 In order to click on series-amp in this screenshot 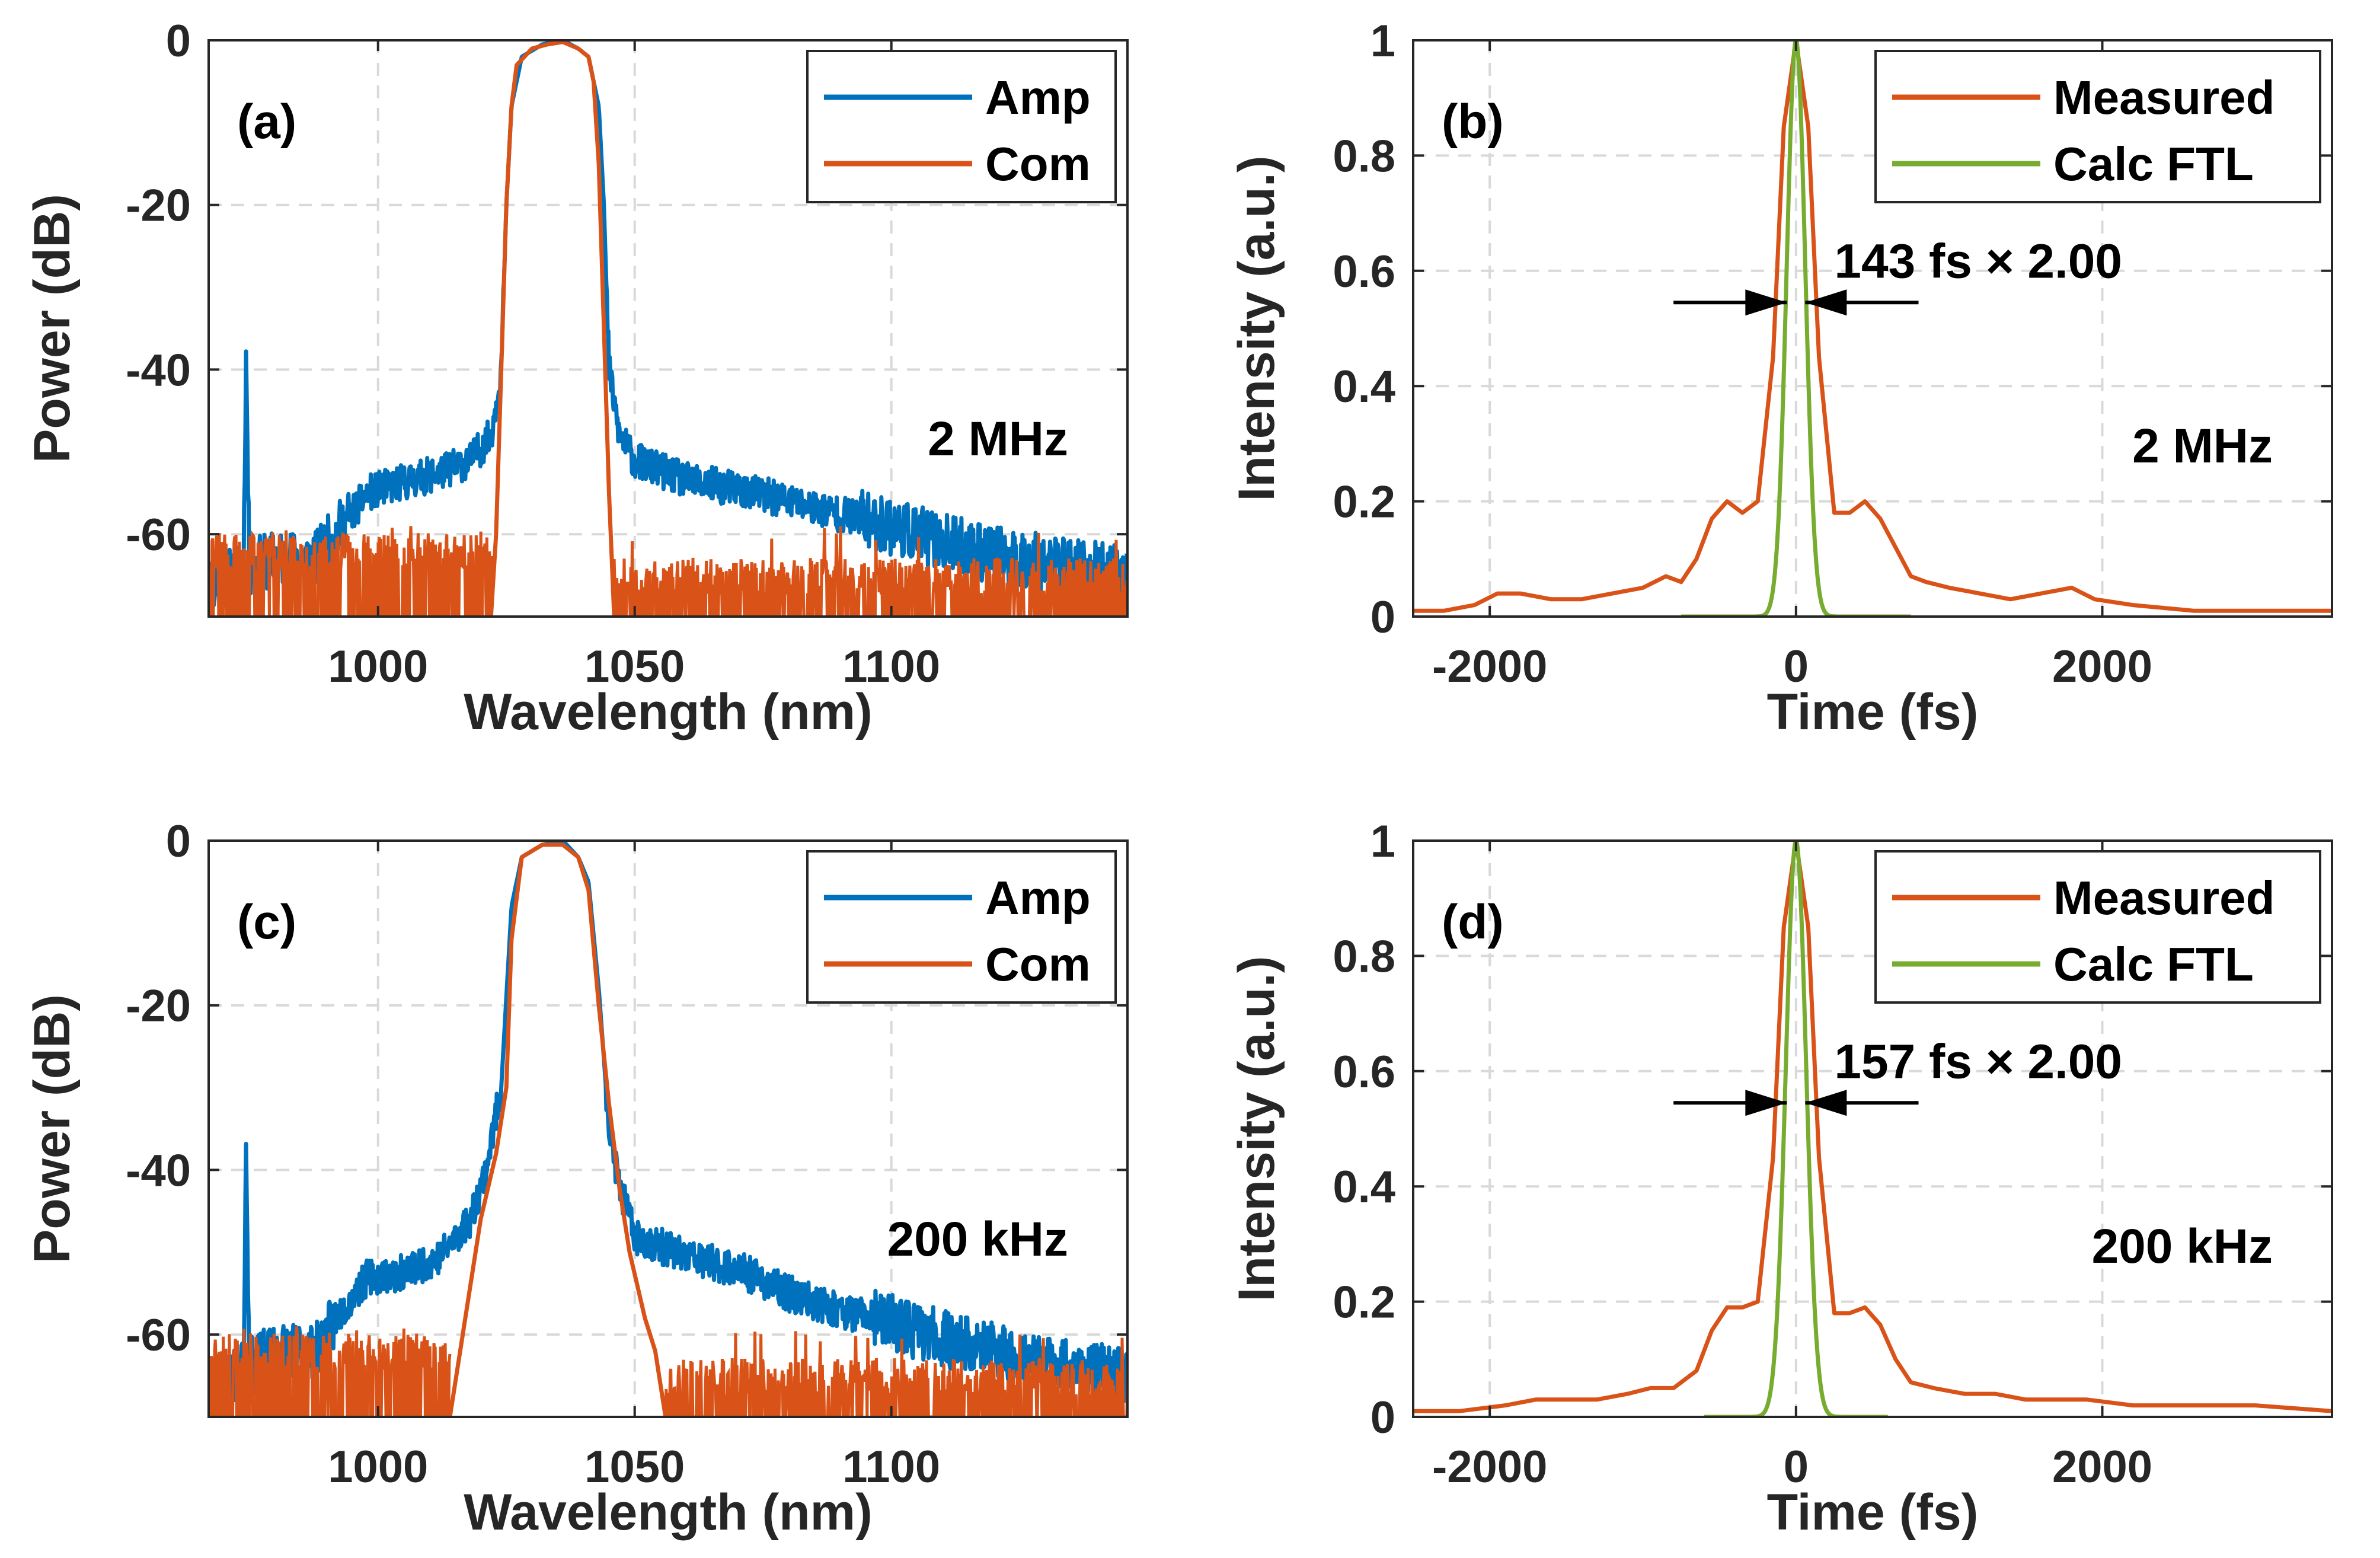, I will do `click(668, 1125)`.